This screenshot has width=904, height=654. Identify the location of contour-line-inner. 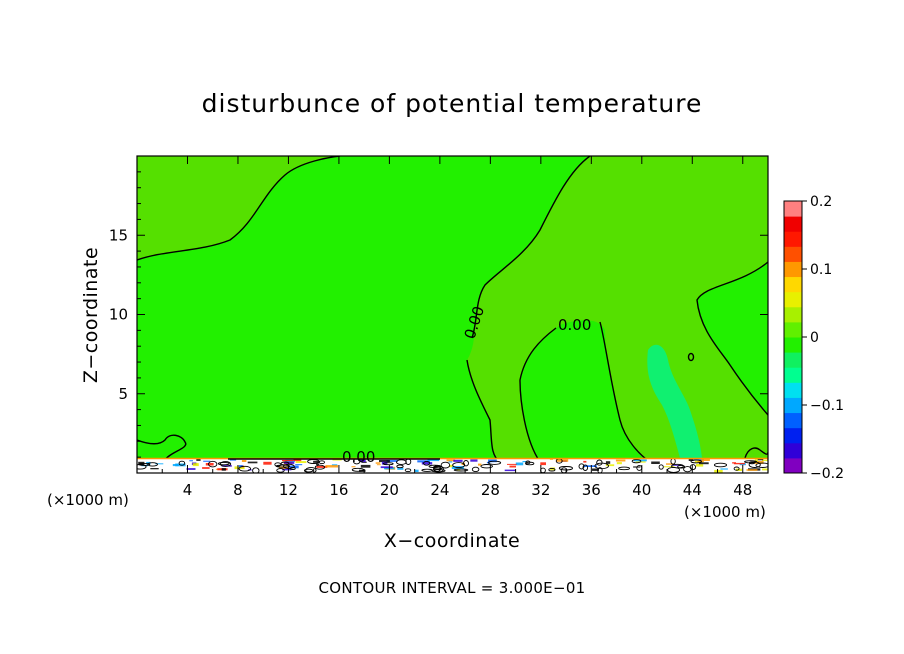
(538, 395).